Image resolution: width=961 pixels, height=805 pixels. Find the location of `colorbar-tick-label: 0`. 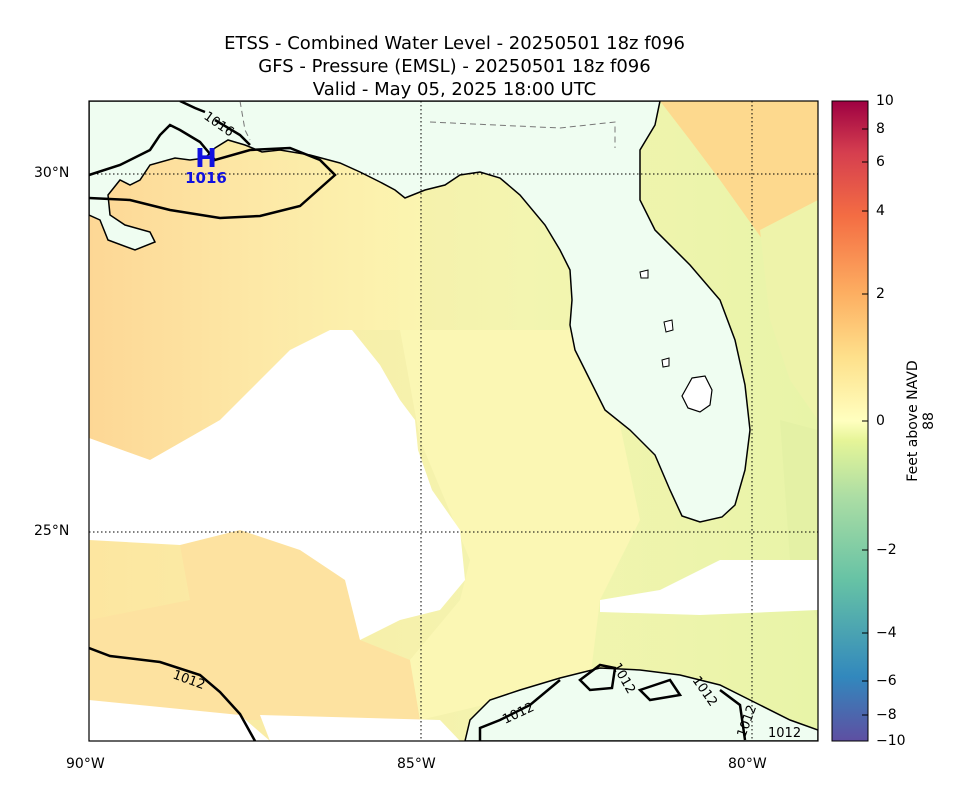

colorbar-tick-label: 0 is located at coordinates (880, 421).